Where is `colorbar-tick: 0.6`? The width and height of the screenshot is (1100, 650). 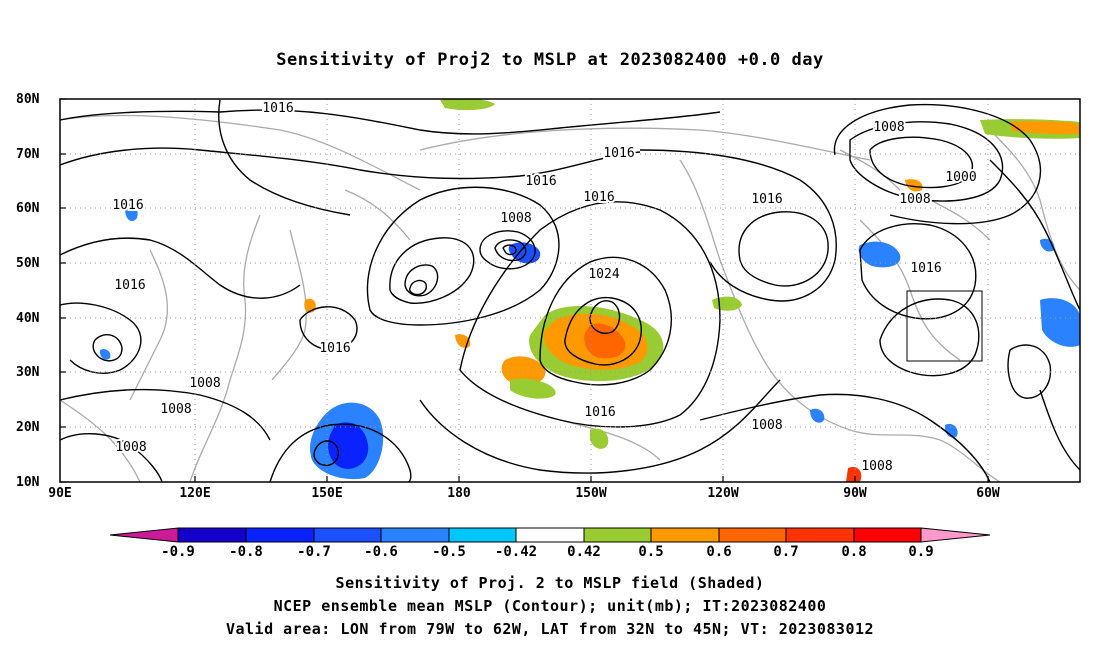 colorbar-tick: 0.6 is located at coordinates (719, 552).